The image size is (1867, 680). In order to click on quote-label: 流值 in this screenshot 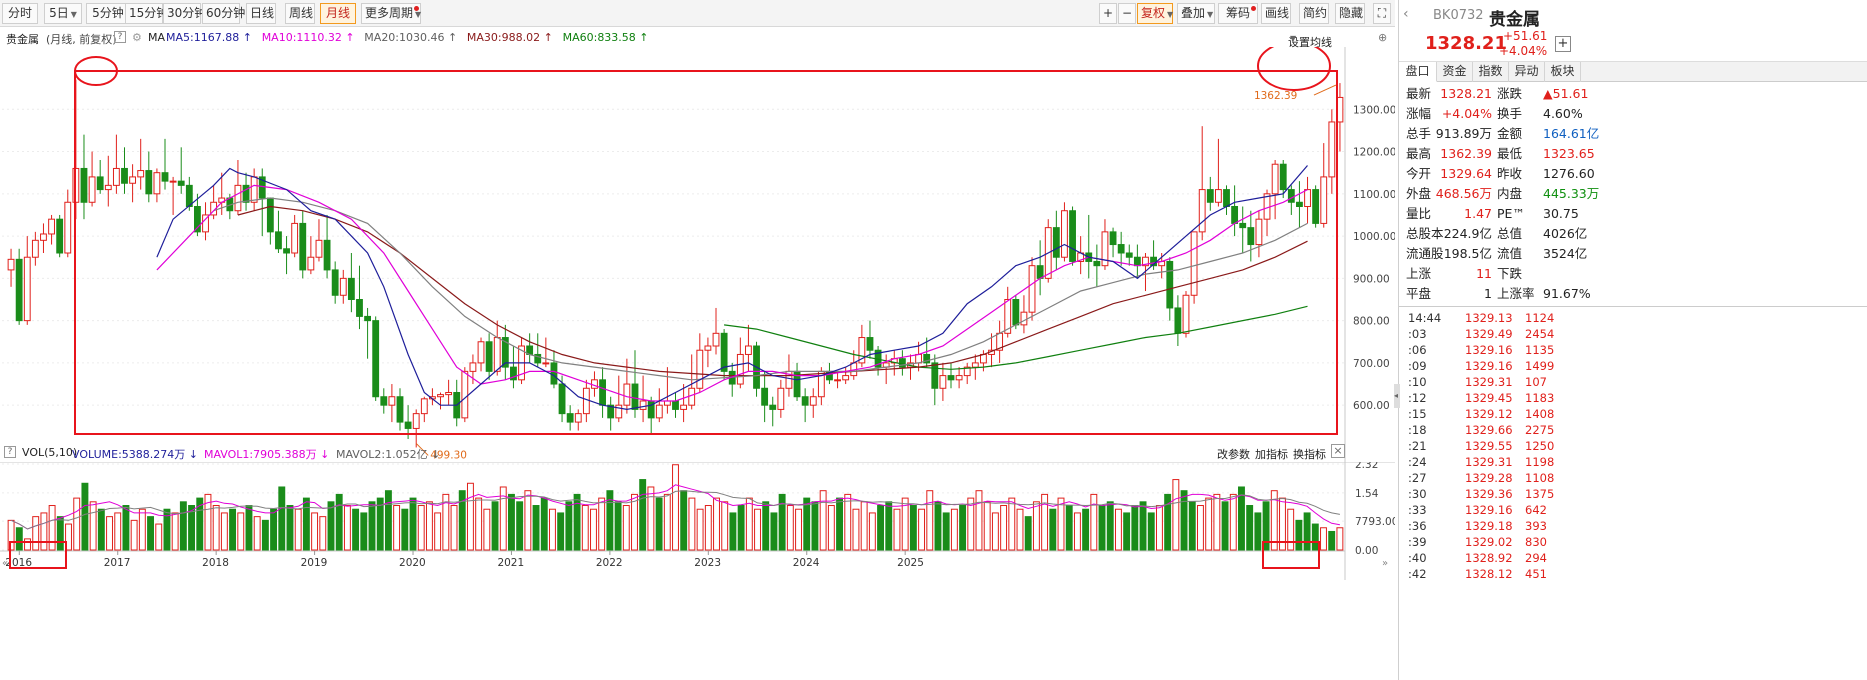, I will do `click(1510, 253)`.